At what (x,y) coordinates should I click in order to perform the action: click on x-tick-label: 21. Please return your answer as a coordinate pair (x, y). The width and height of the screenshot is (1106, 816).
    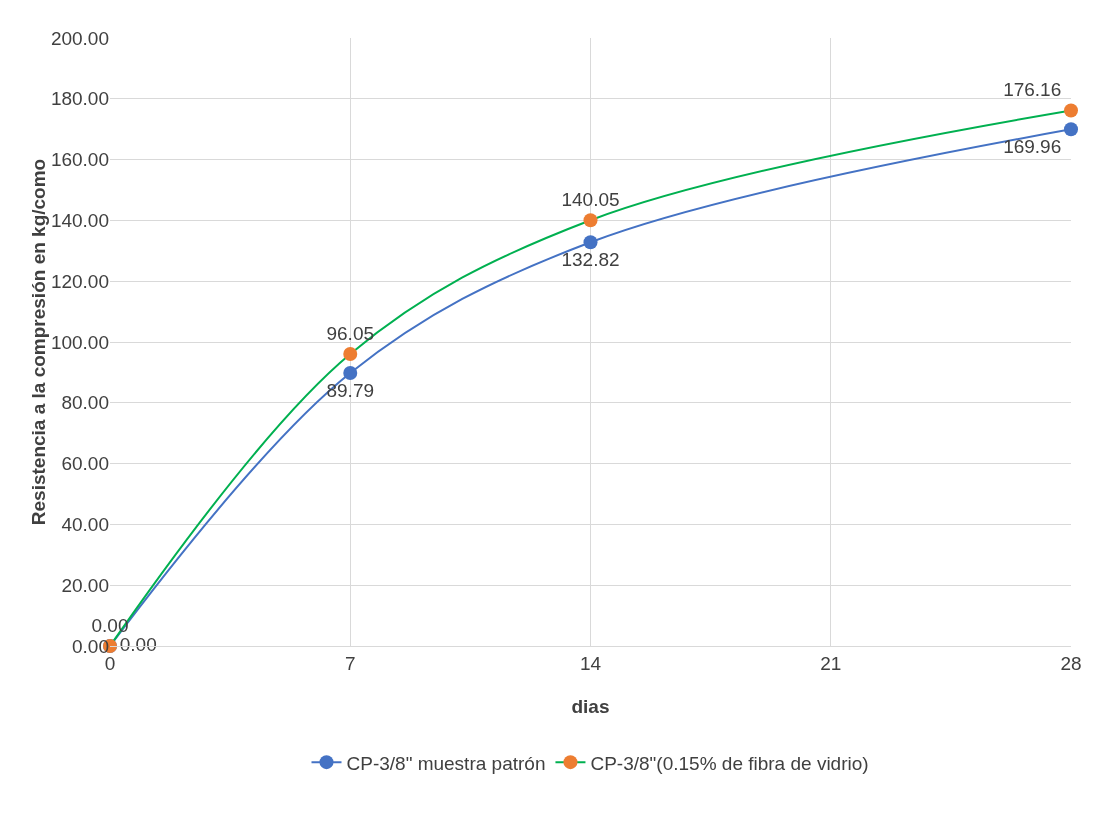
    Looking at the image, I should click on (831, 663).